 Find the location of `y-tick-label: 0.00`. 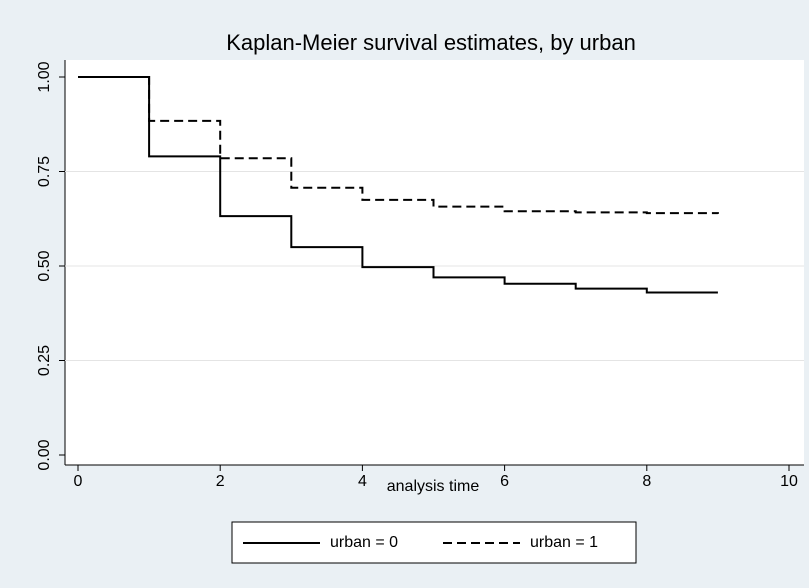

y-tick-label: 0.00 is located at coordinates (44, 454).